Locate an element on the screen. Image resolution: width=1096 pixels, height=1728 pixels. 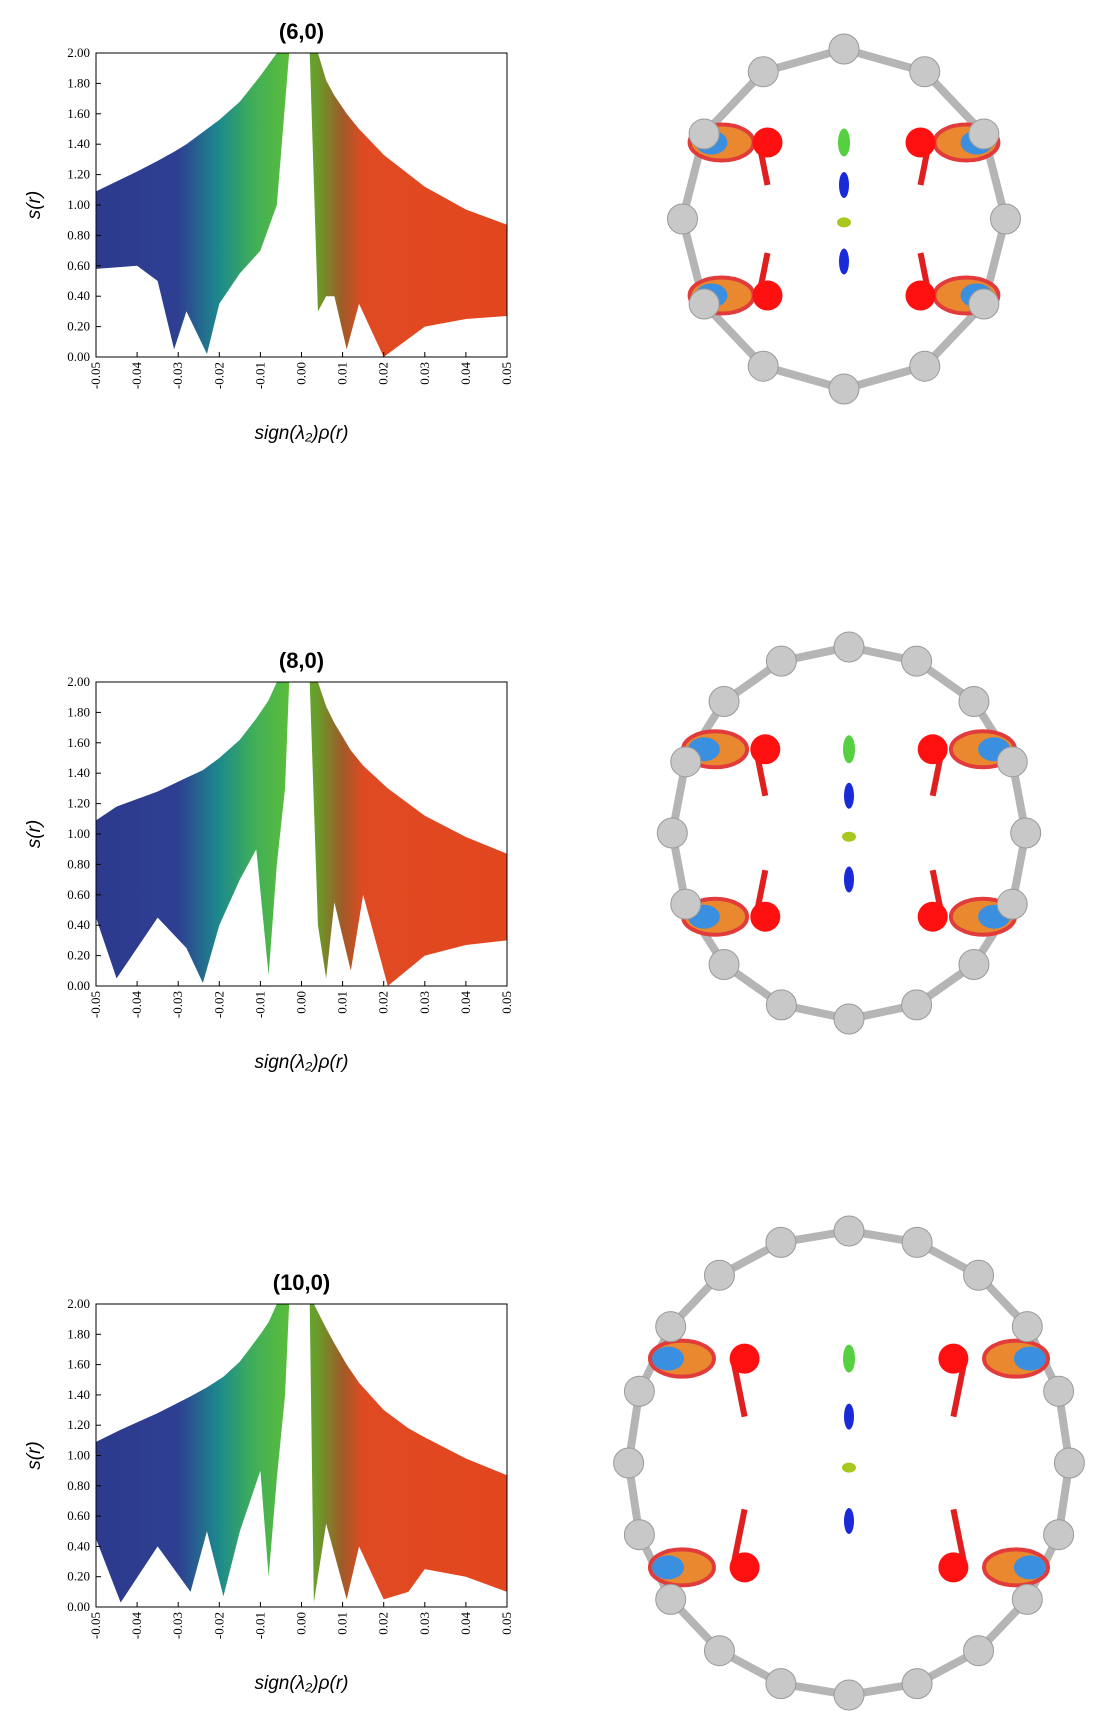
y-tick-label: 0.00 is located at coordinates (78, 1606).